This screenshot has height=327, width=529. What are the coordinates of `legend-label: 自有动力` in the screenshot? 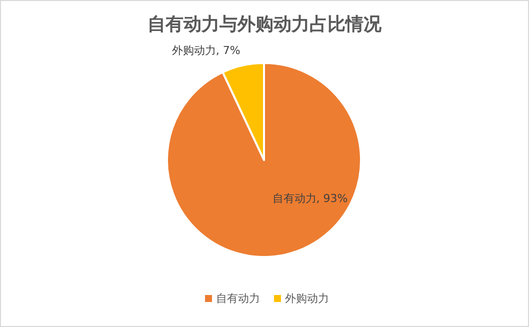 It's located at (238, 298).